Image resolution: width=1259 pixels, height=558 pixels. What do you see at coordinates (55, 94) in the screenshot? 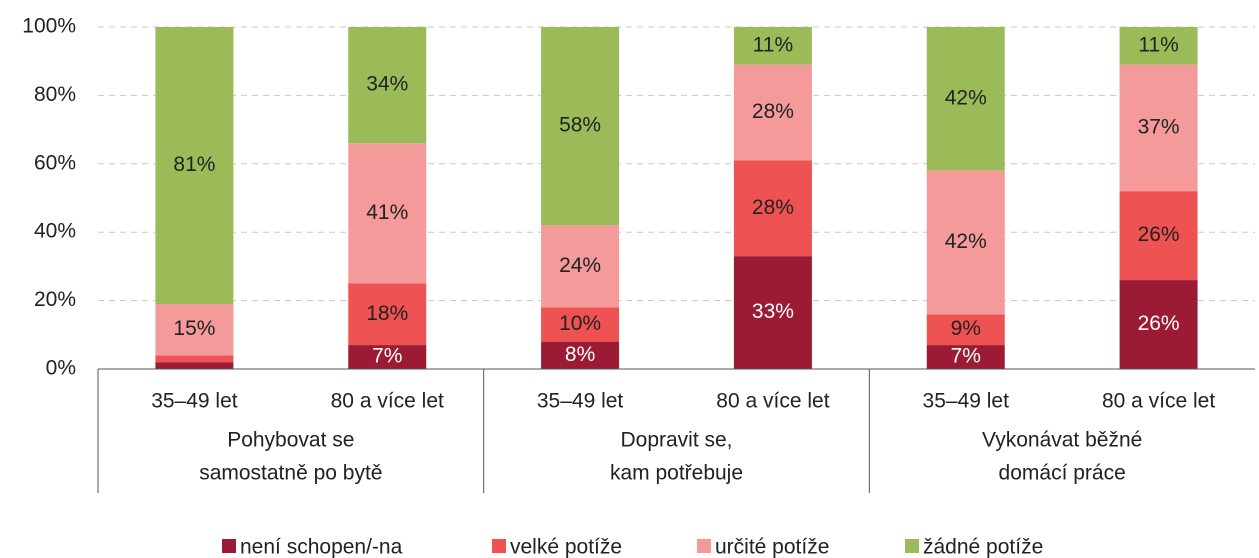
I see `y-tick-label: 80%` at bounding box center [55, 94].